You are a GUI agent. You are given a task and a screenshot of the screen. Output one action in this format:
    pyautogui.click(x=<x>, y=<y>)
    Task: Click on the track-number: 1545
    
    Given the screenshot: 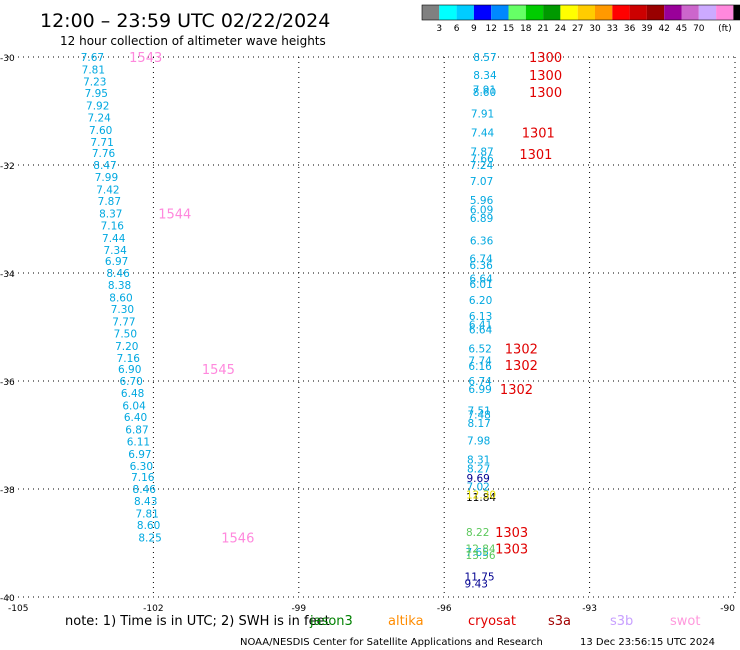 What is the action you would take?
    pyautogui.click(x=218, y=370)
    